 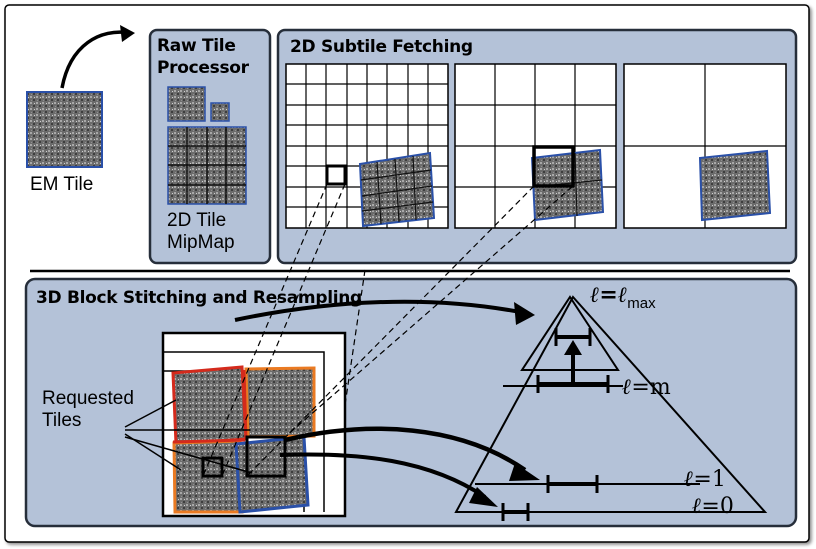 I want to click on selected-subtile-medium, so click(x=553, y=166).